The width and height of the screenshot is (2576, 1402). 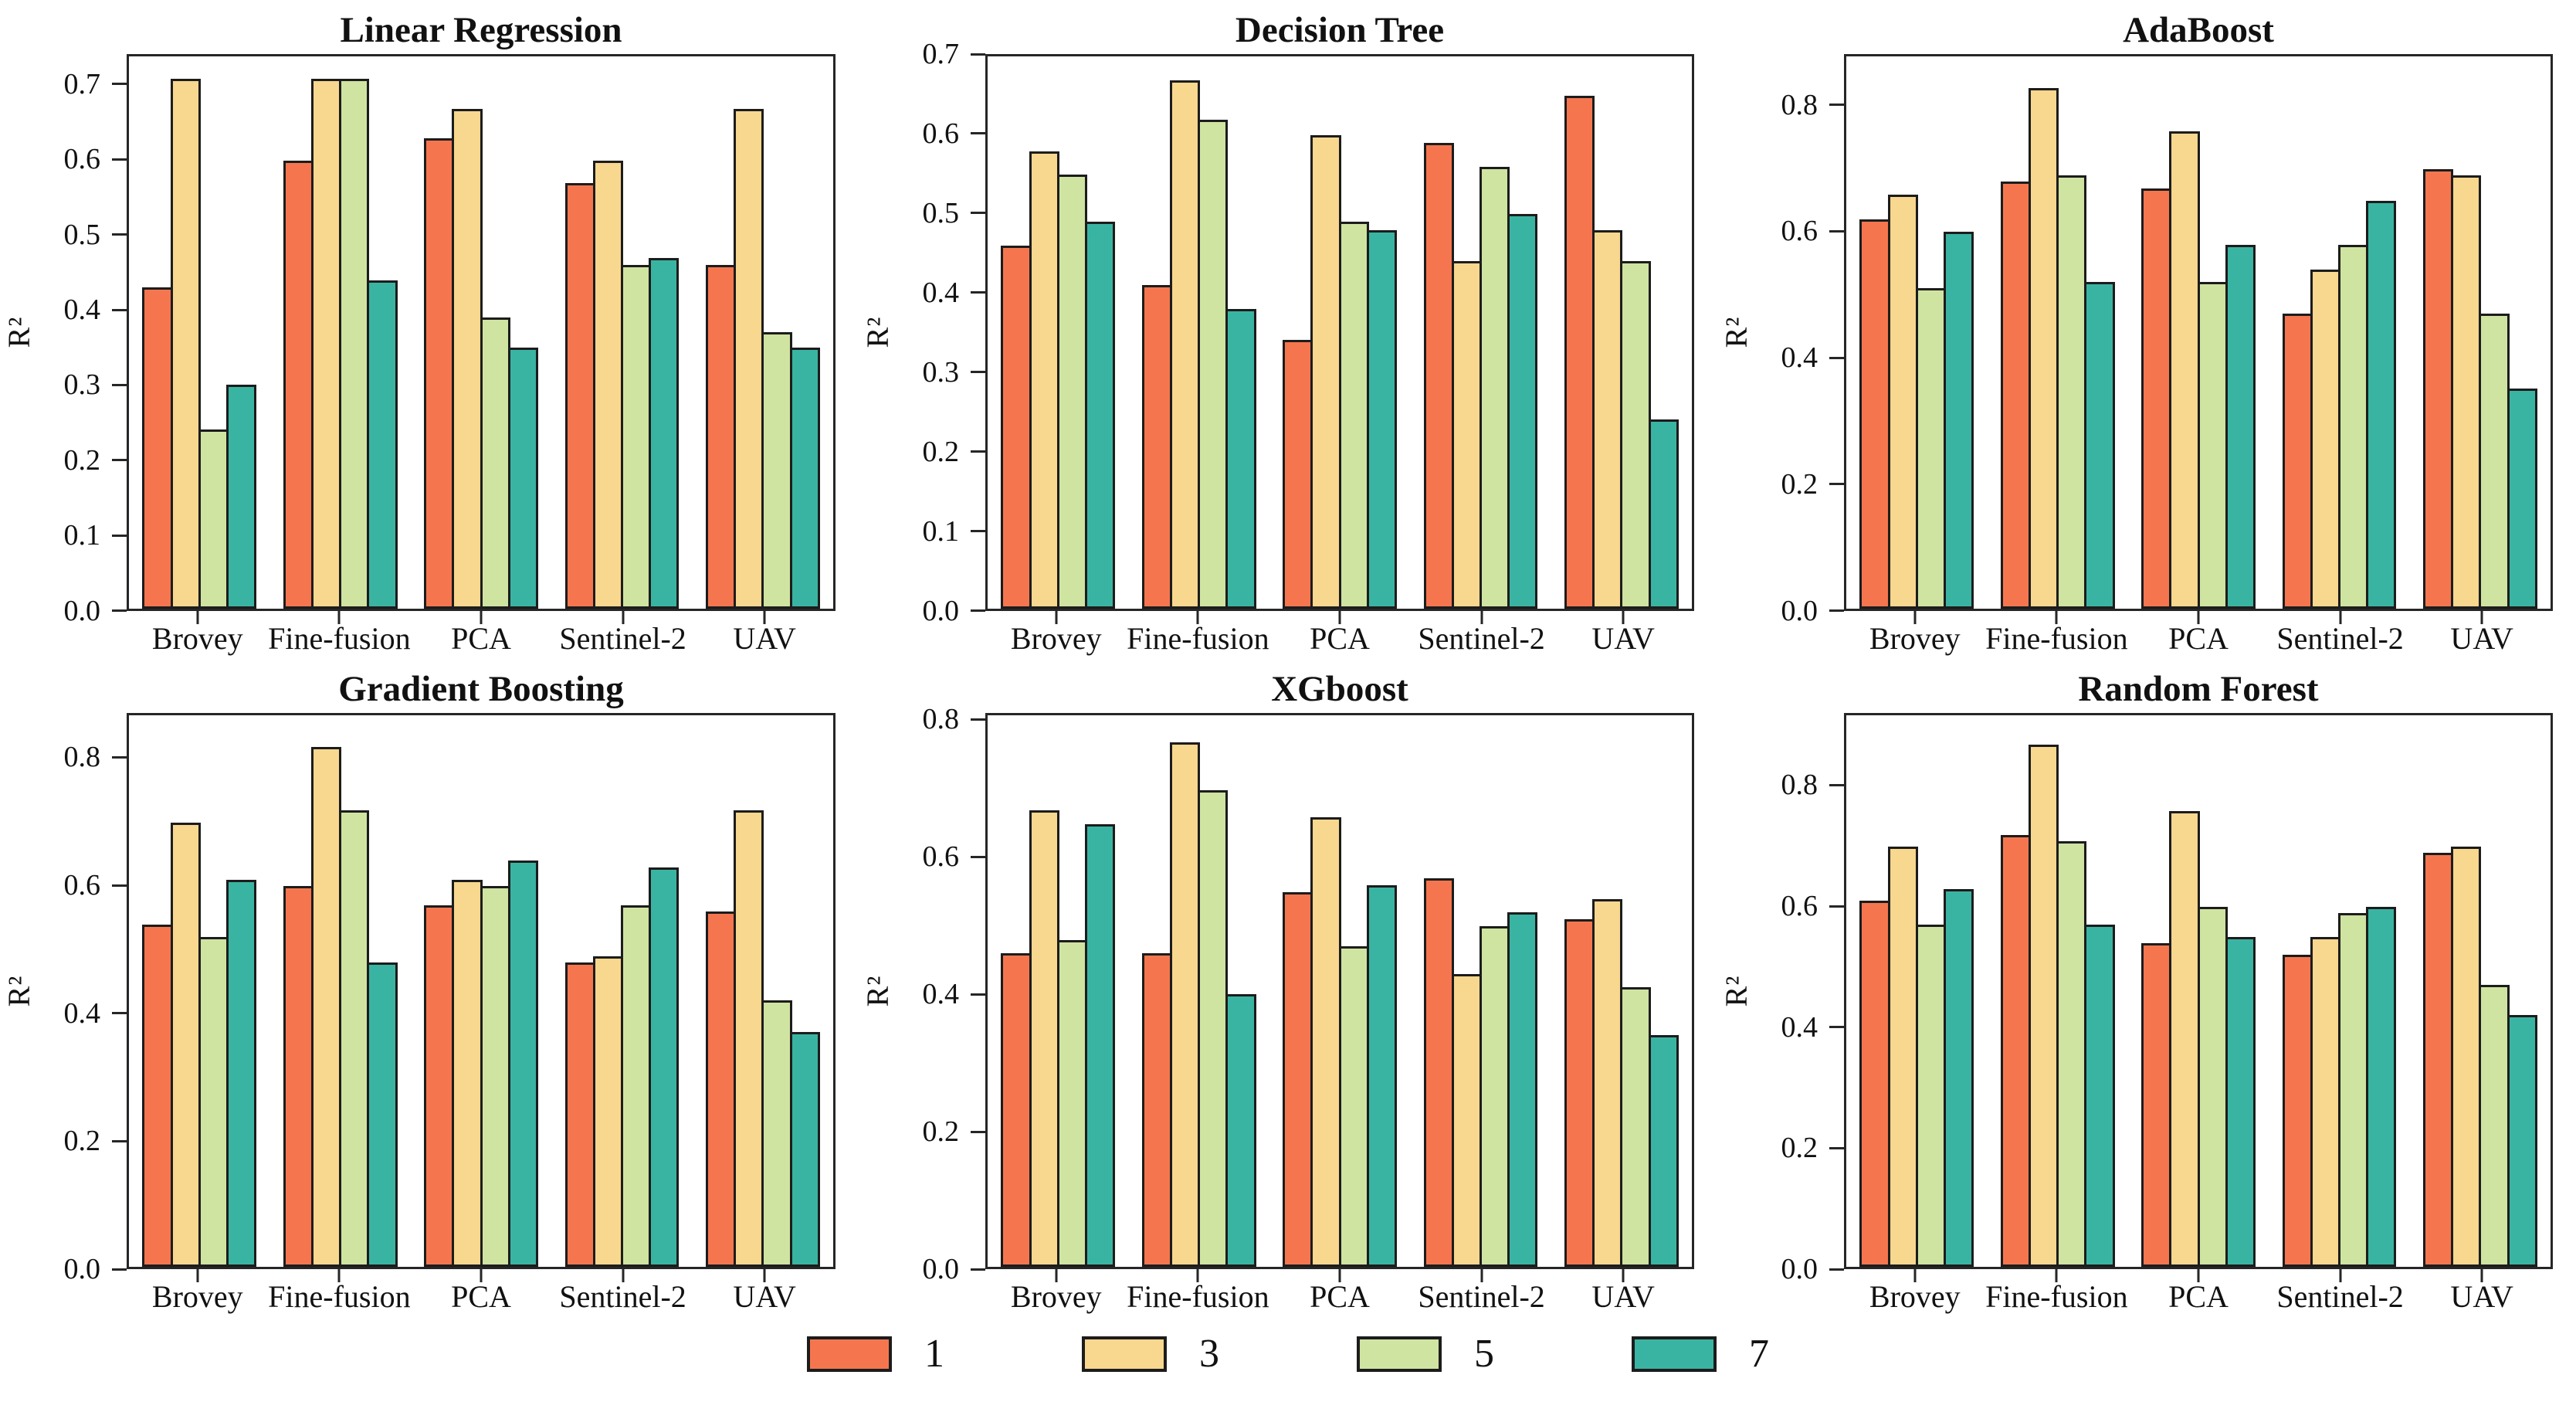 What do you see at coordinates (877, 332) in the screenshot?
I see `y-axis-label: R²` at bounding box center [877, 332].